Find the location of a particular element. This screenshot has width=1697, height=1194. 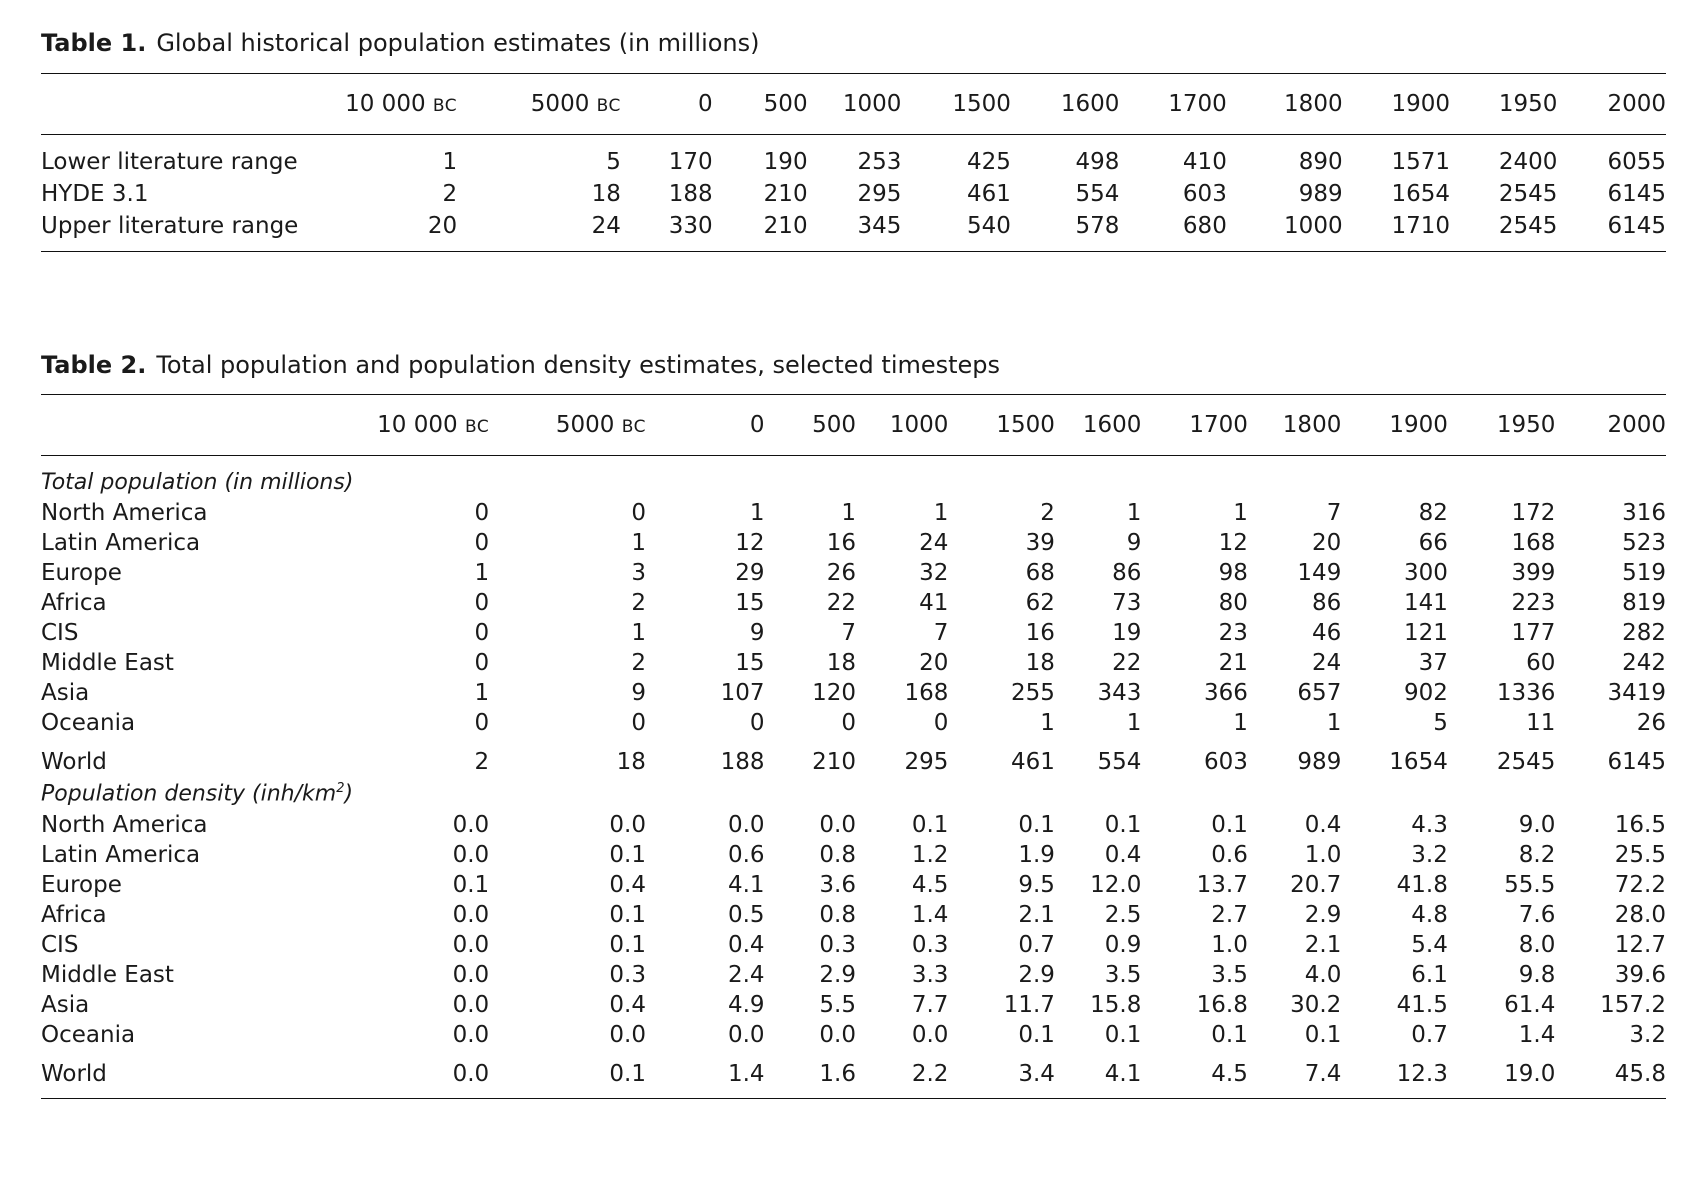

table-2-cell: 16.8 is located at coordinates (1222, 1005).